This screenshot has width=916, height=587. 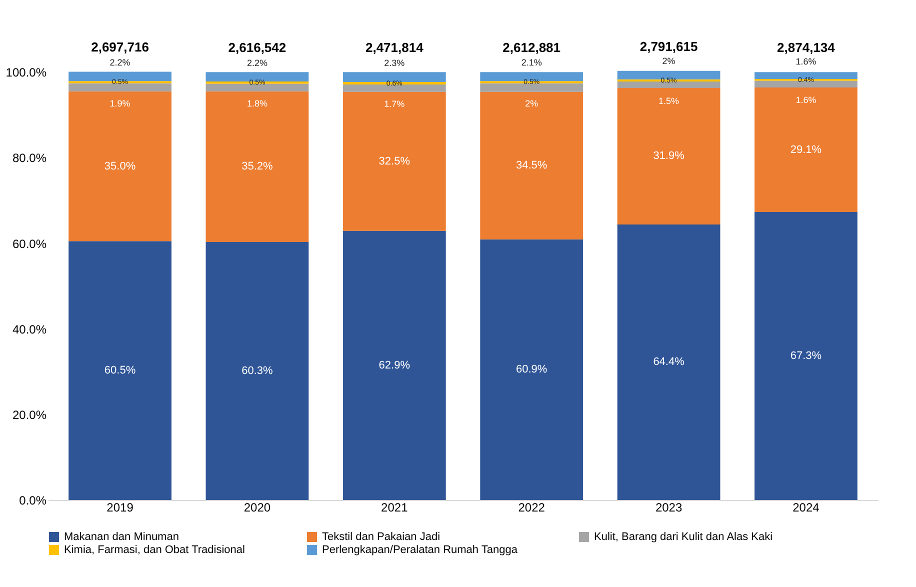 I want to click on x-tick-label: 2019, so click(x=120, y=507).